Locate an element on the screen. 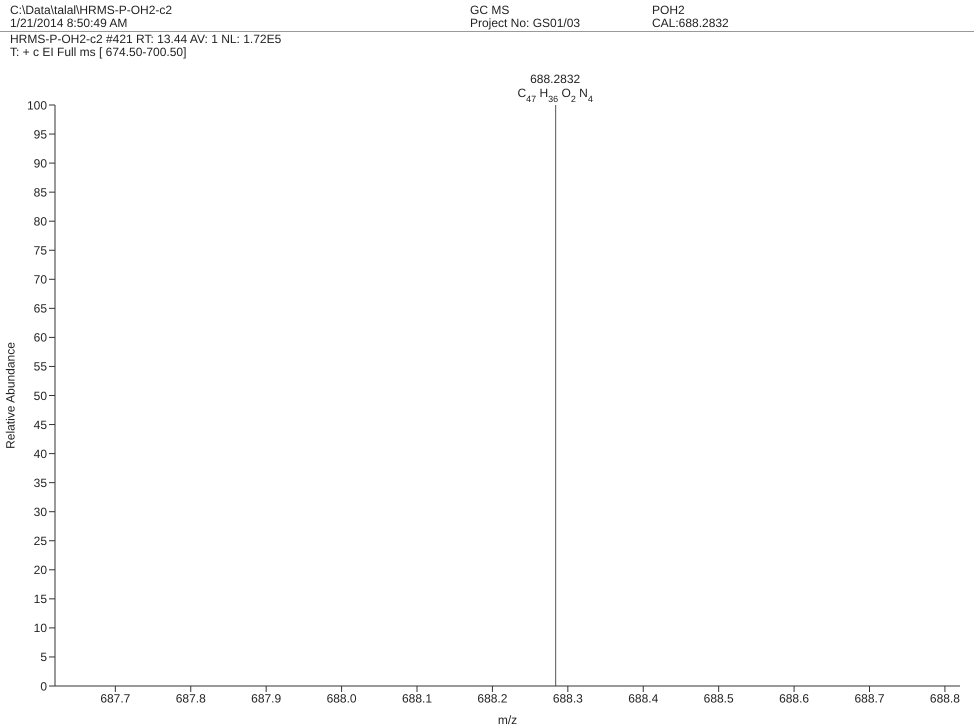 This screenshot has width=974, height=726. y-tick-label: 100 is located at coordinates (37, 105).